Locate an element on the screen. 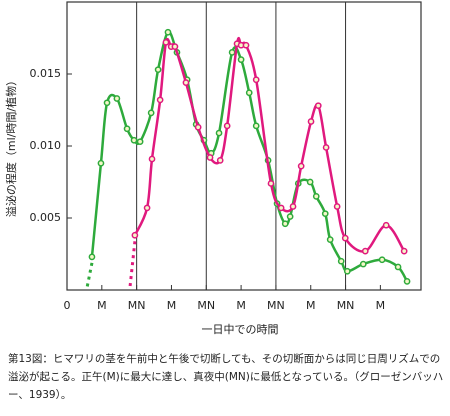  y-tick-label: 0.010 is located at coordinates (46, 145).